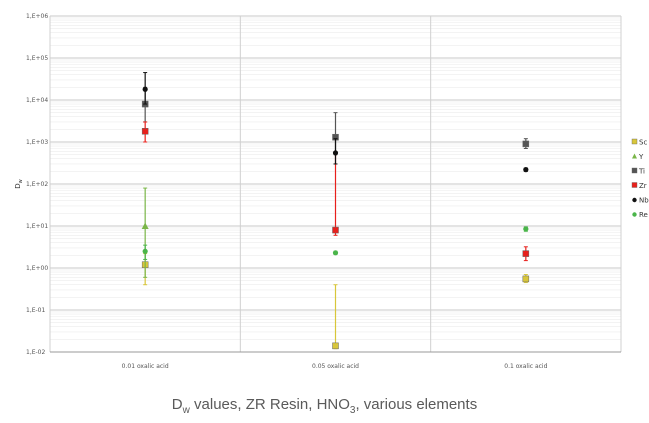  Describe the element at coordinates (37, 268) in the screenshot. I see `y-tick-label: 1,E+00` at that location.